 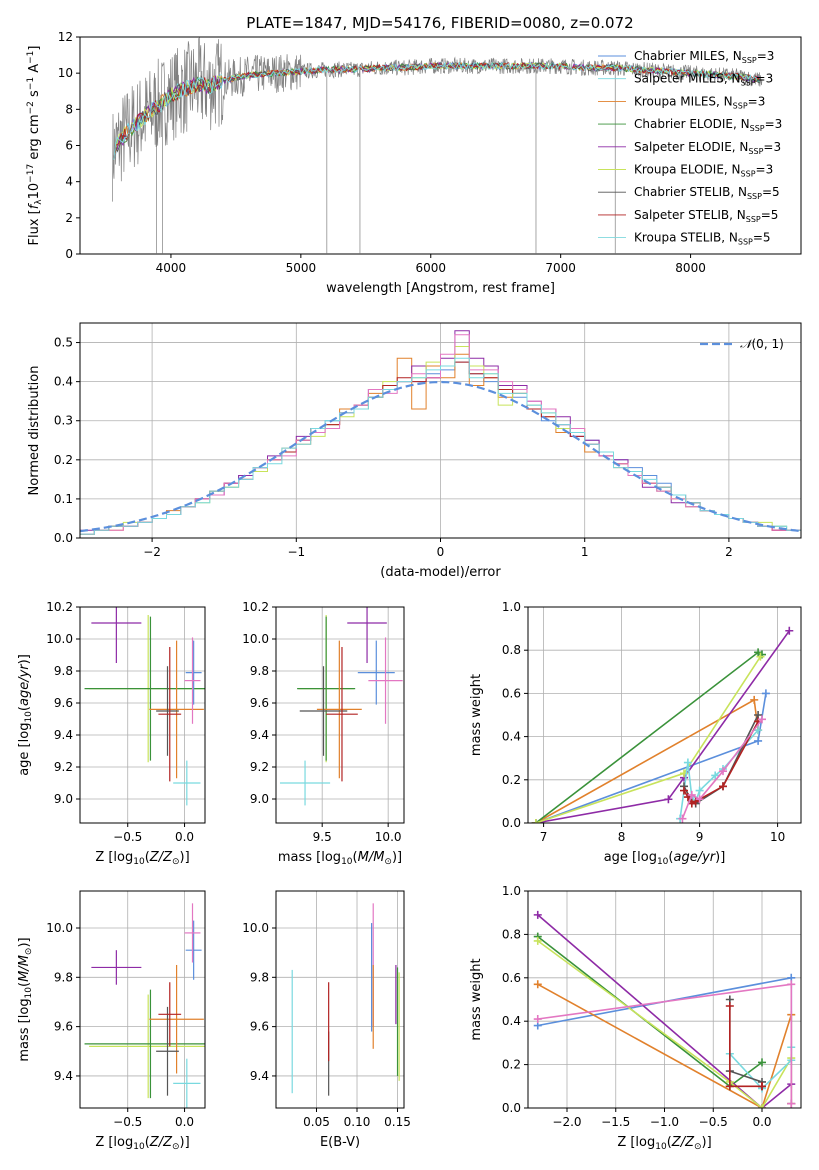 I want to click on x-tick-label: 9, so click(x=700, y=837).